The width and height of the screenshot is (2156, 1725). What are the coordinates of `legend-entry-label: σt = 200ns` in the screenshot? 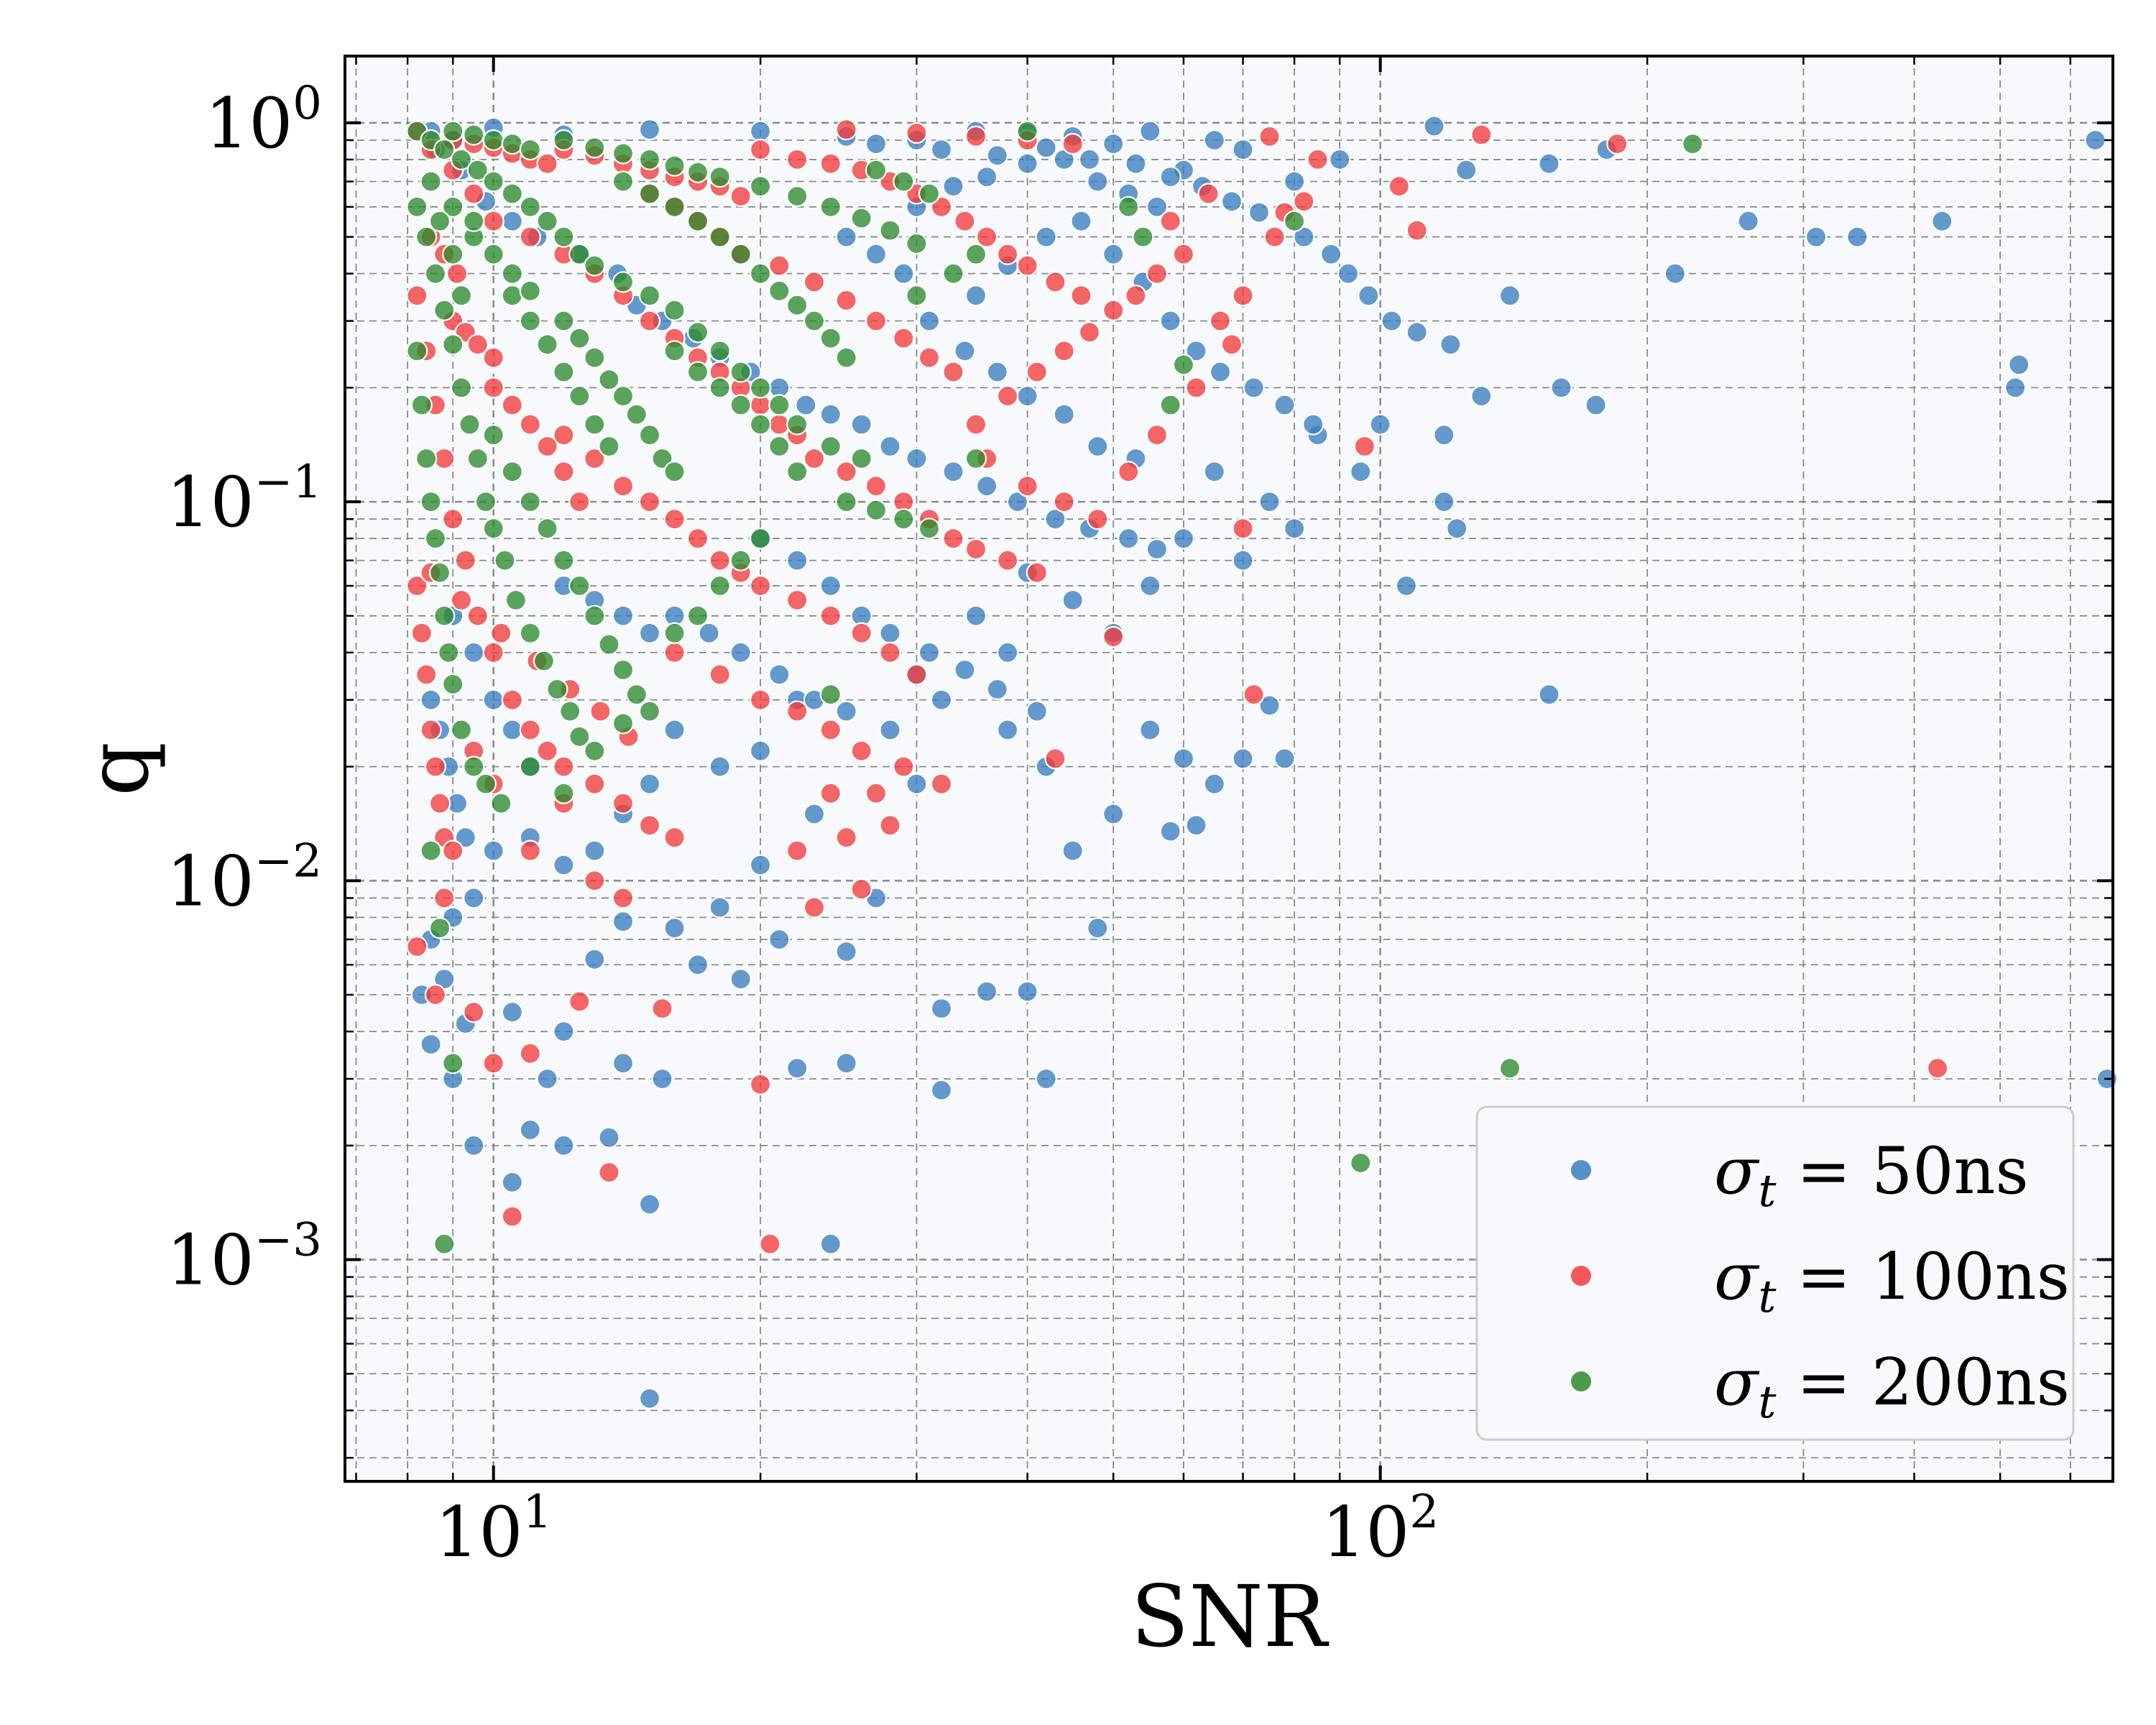 It's located at (1892, 1386).